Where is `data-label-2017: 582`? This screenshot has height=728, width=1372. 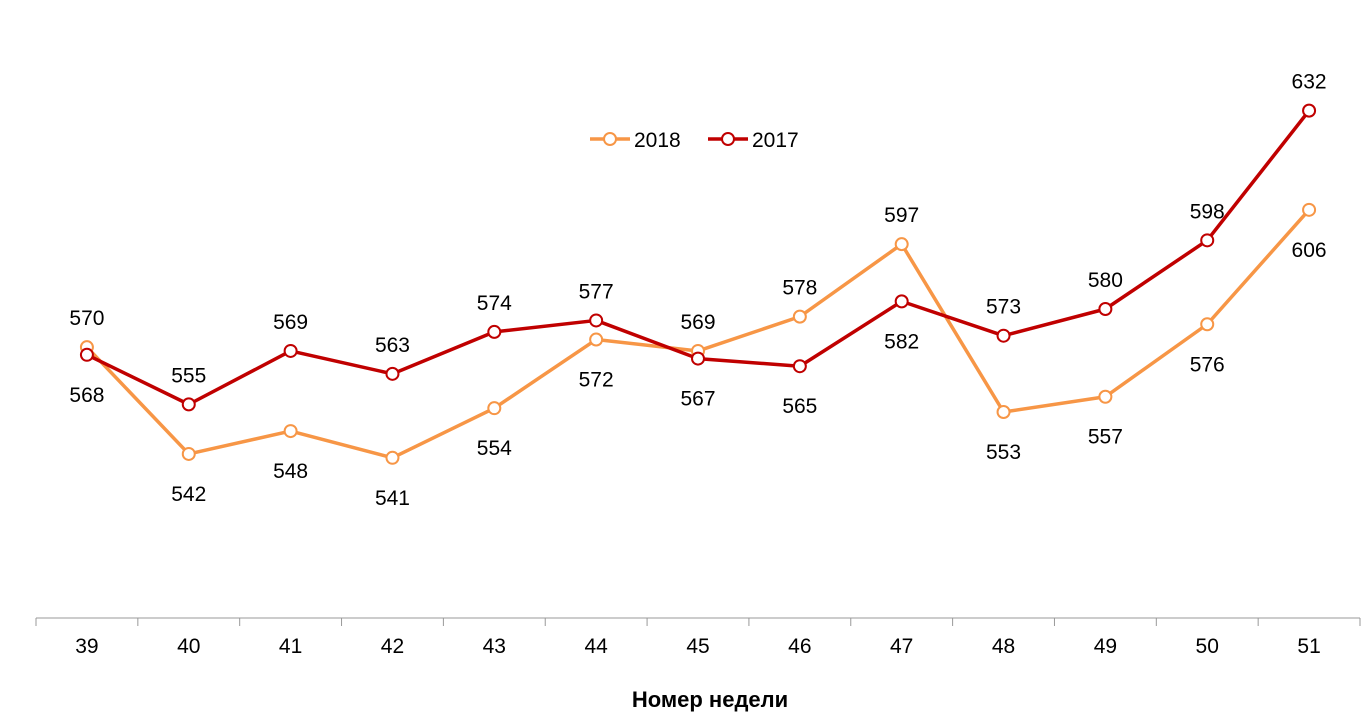 data-label-2017: 582 is located at coordinates (901, 341).